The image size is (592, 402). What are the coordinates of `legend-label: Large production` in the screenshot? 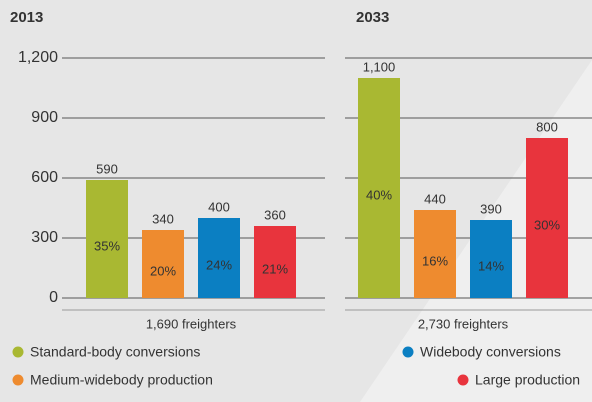 It's located at (527, 380).